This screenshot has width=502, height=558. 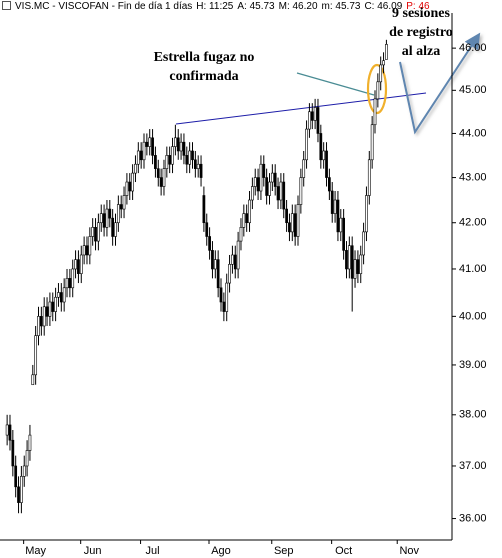 I want to click on x-tick-label: Ago, so click(x=221, y=551).